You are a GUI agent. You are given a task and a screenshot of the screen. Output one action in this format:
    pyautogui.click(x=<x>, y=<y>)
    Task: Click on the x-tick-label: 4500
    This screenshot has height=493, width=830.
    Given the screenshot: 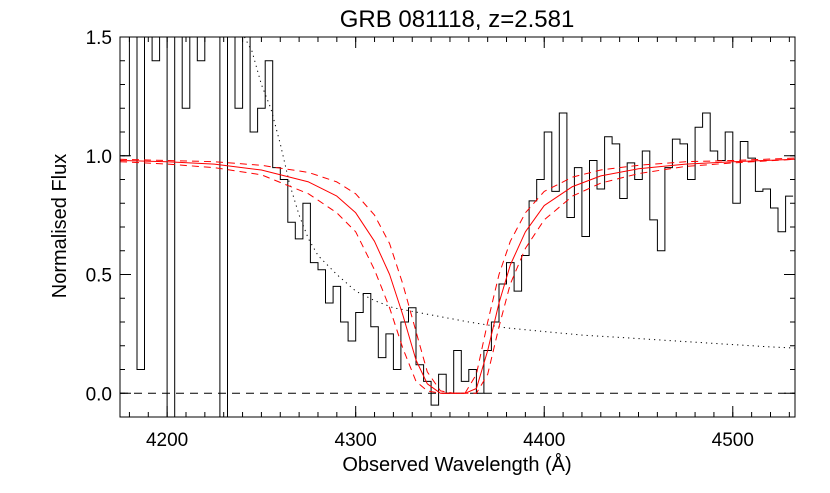 What is the action you would take?
    pyautogui.click(x=733, y=440)
    